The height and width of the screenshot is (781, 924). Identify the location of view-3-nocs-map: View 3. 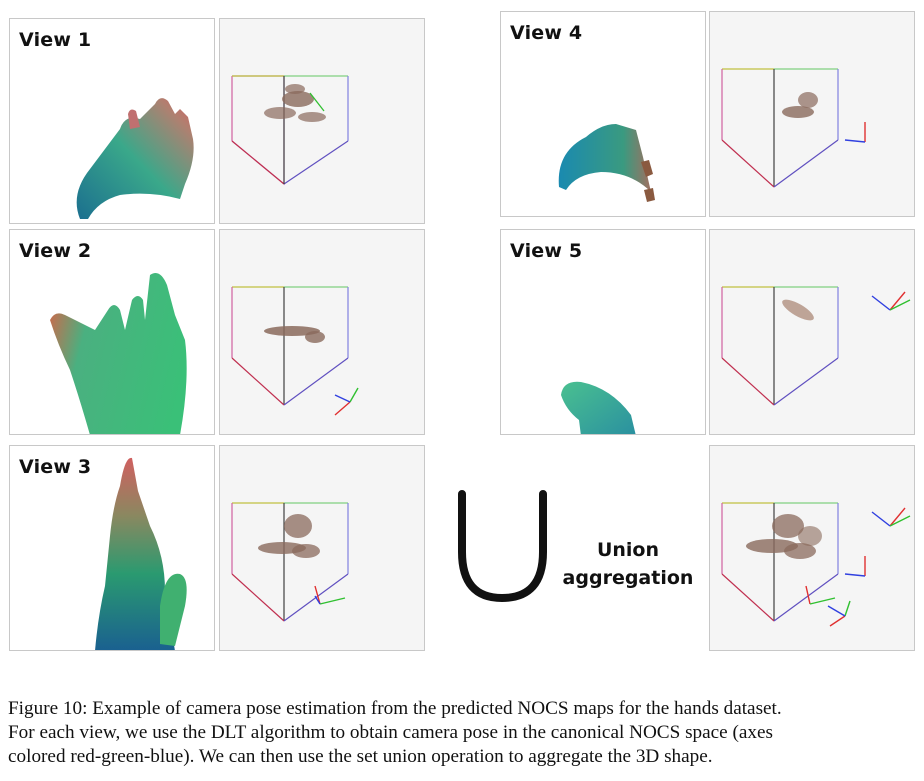
(112, 548).